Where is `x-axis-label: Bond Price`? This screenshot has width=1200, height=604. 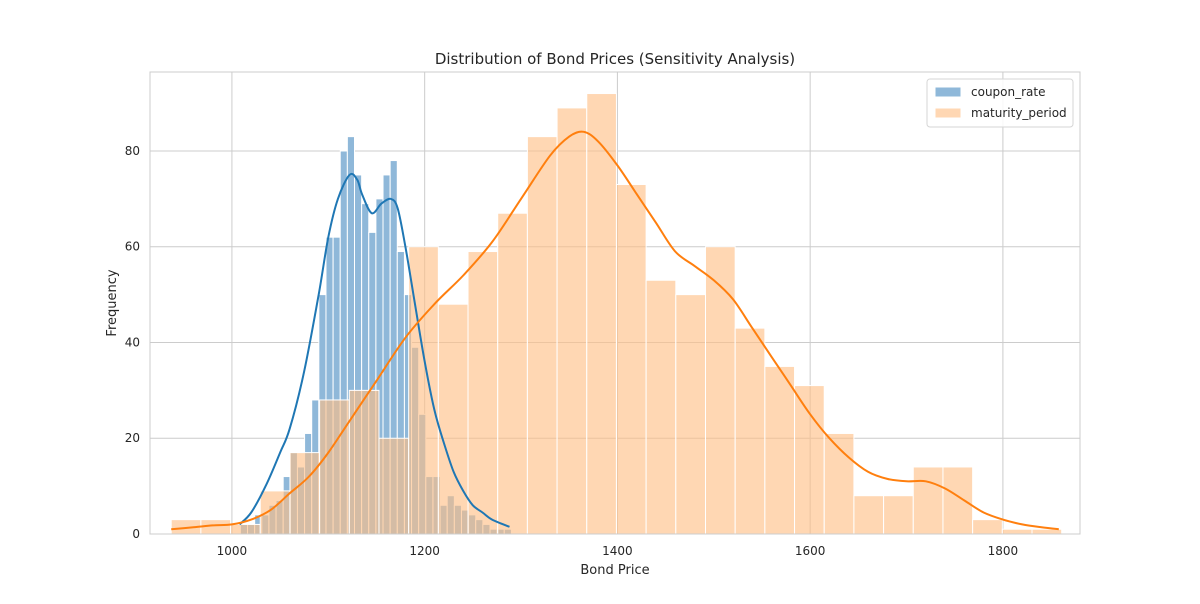
x-axis-label: Bond Price is located at coordinates (614, 570).